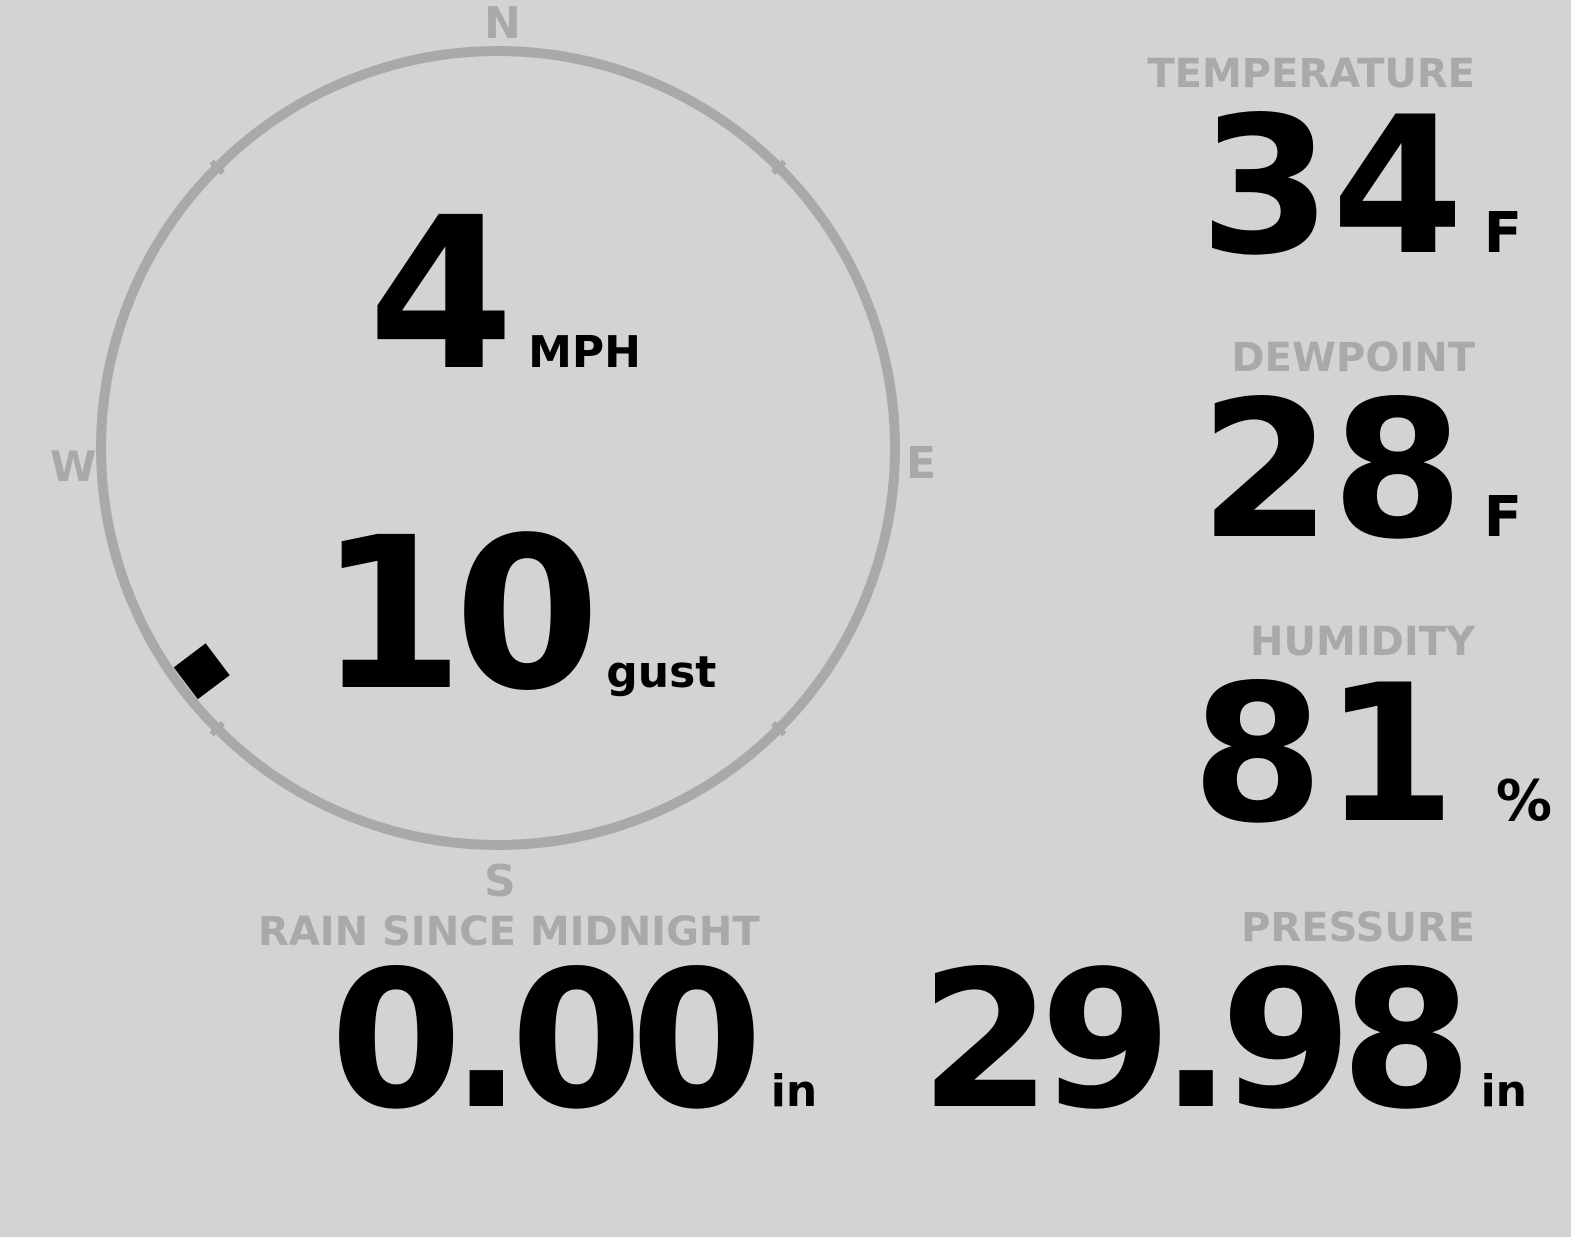 This screenshot has width=1571, height=1237. I want to click on rain-unit: in, so click(794, 1091).